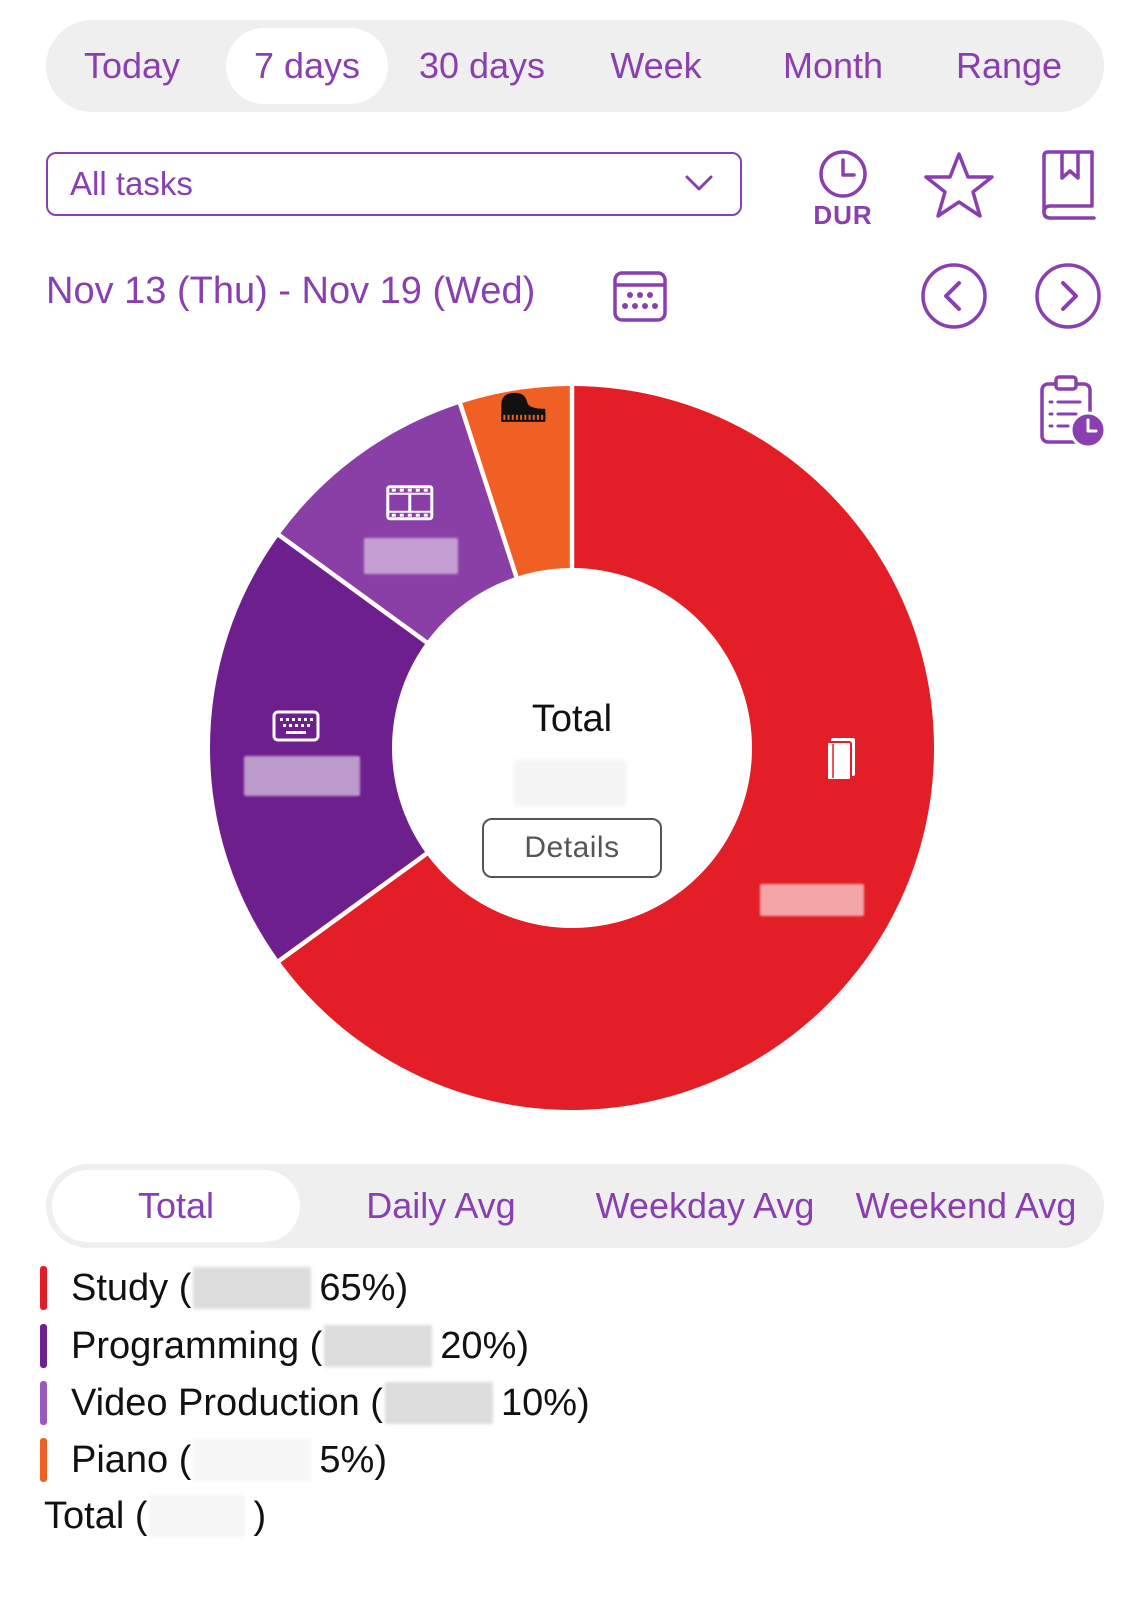 The height and width of the screenshot is (1600, 1132). I want to click on legend-redacted-video-production, so click(438, 1403).